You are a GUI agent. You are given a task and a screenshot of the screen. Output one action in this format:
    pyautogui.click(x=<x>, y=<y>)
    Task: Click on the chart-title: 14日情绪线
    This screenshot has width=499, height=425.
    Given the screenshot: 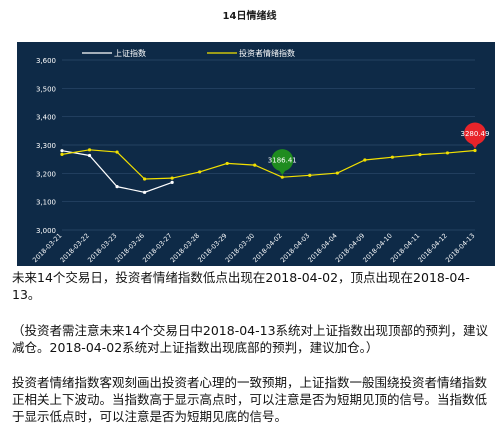 What is the action you would take?
    pyautogui.click(x=249, y=16)
    